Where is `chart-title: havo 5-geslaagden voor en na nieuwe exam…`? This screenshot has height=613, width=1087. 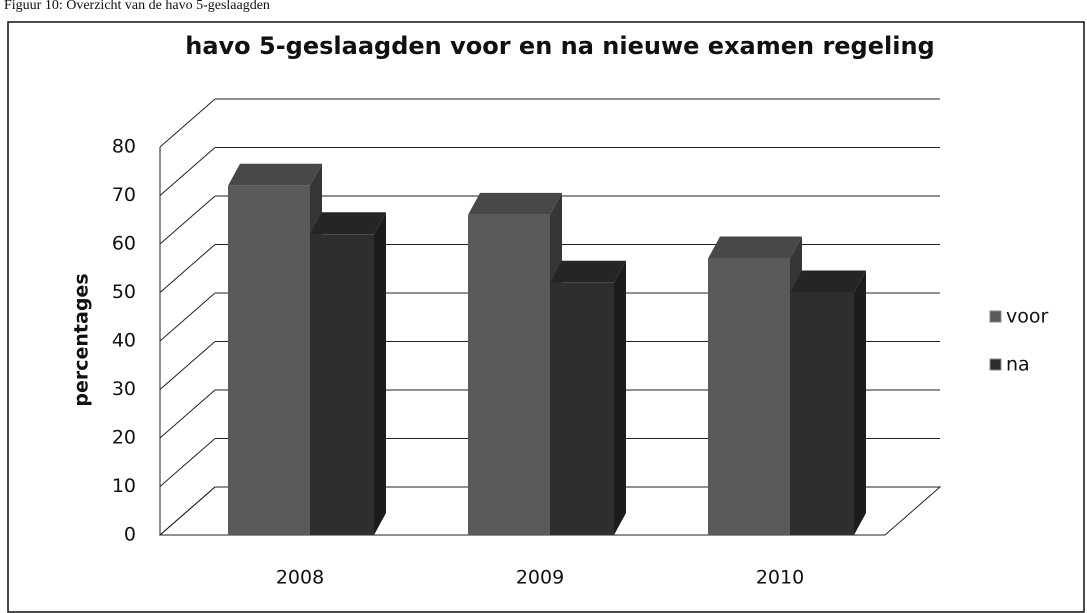 chart-title: havo 5-geslaagden voor en na nieuwe exam… is located at coordinates (559, 46).